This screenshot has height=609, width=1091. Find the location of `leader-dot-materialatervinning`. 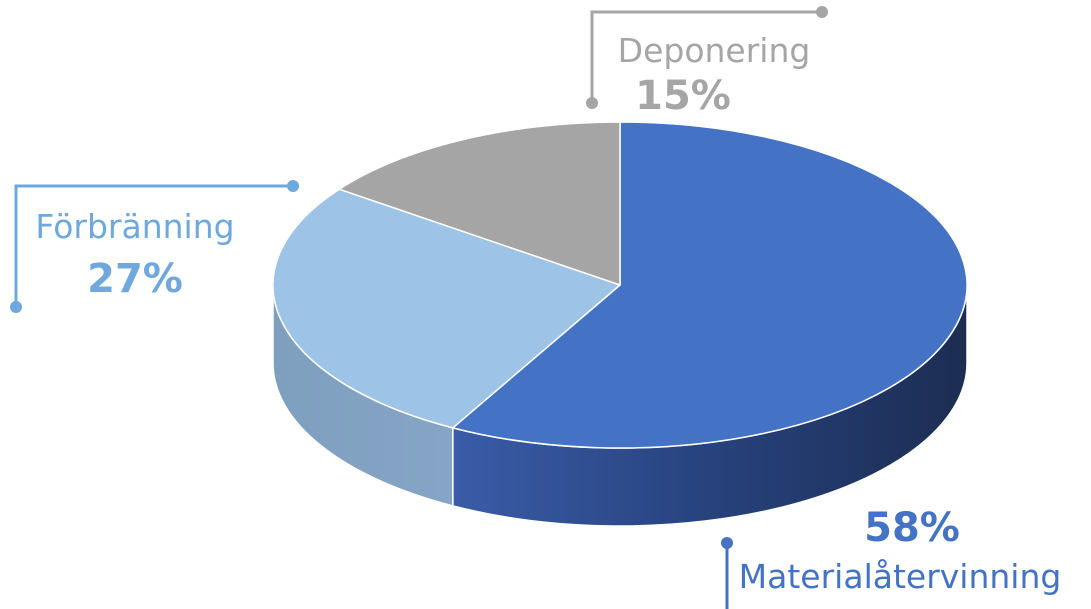

leader-dot-materialatervinning is located at coordinates (727, 543).